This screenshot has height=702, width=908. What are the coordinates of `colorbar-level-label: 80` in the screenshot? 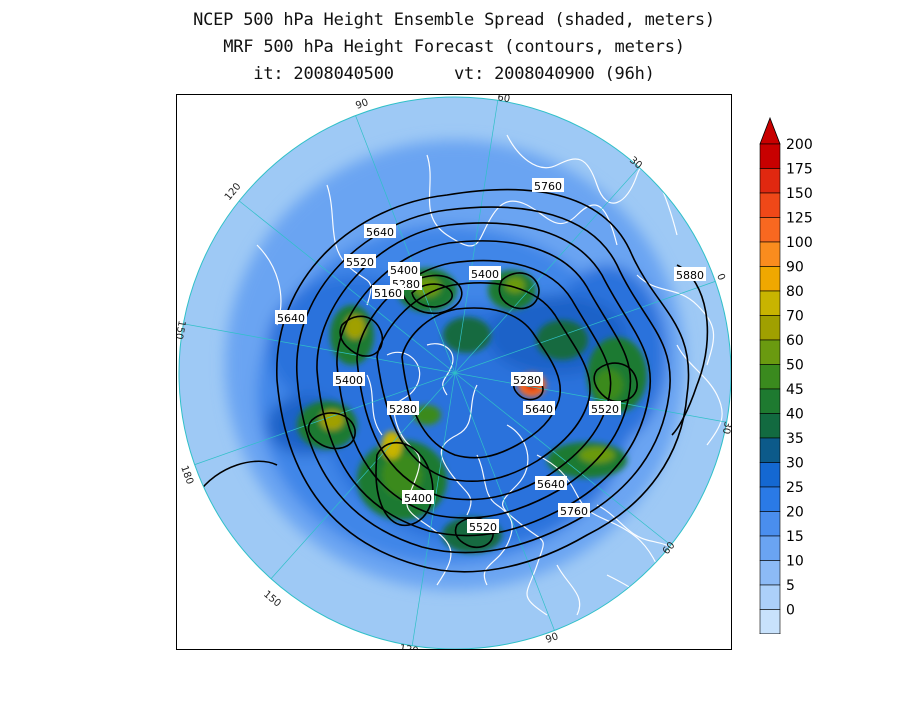 It's located at (795, 292).